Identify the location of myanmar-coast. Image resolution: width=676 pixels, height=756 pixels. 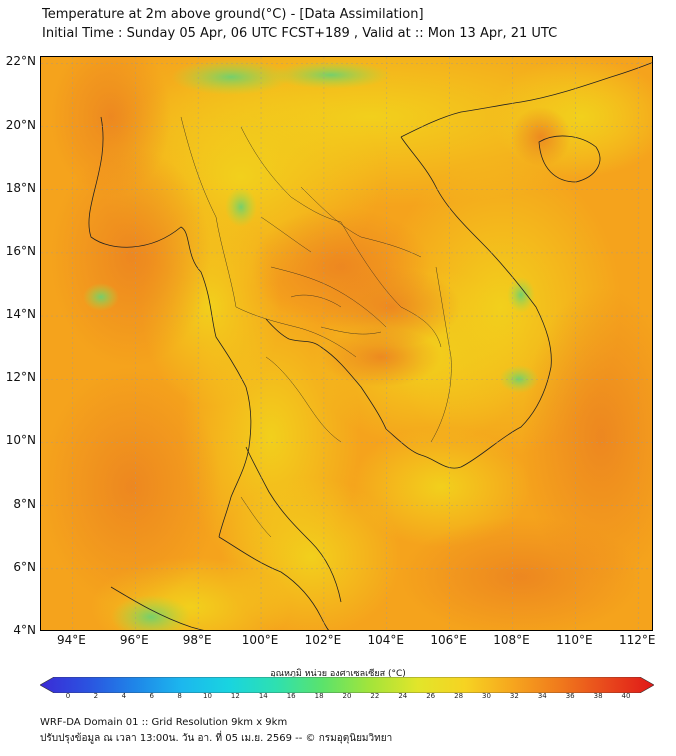
(170, 327).